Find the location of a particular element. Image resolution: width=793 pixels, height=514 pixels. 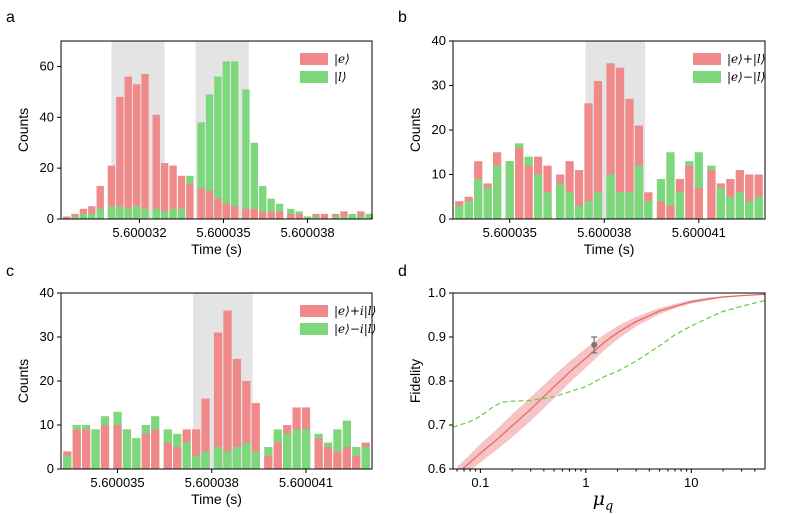

y-tick-label: 1.0 is located at coordinates (437, 292).